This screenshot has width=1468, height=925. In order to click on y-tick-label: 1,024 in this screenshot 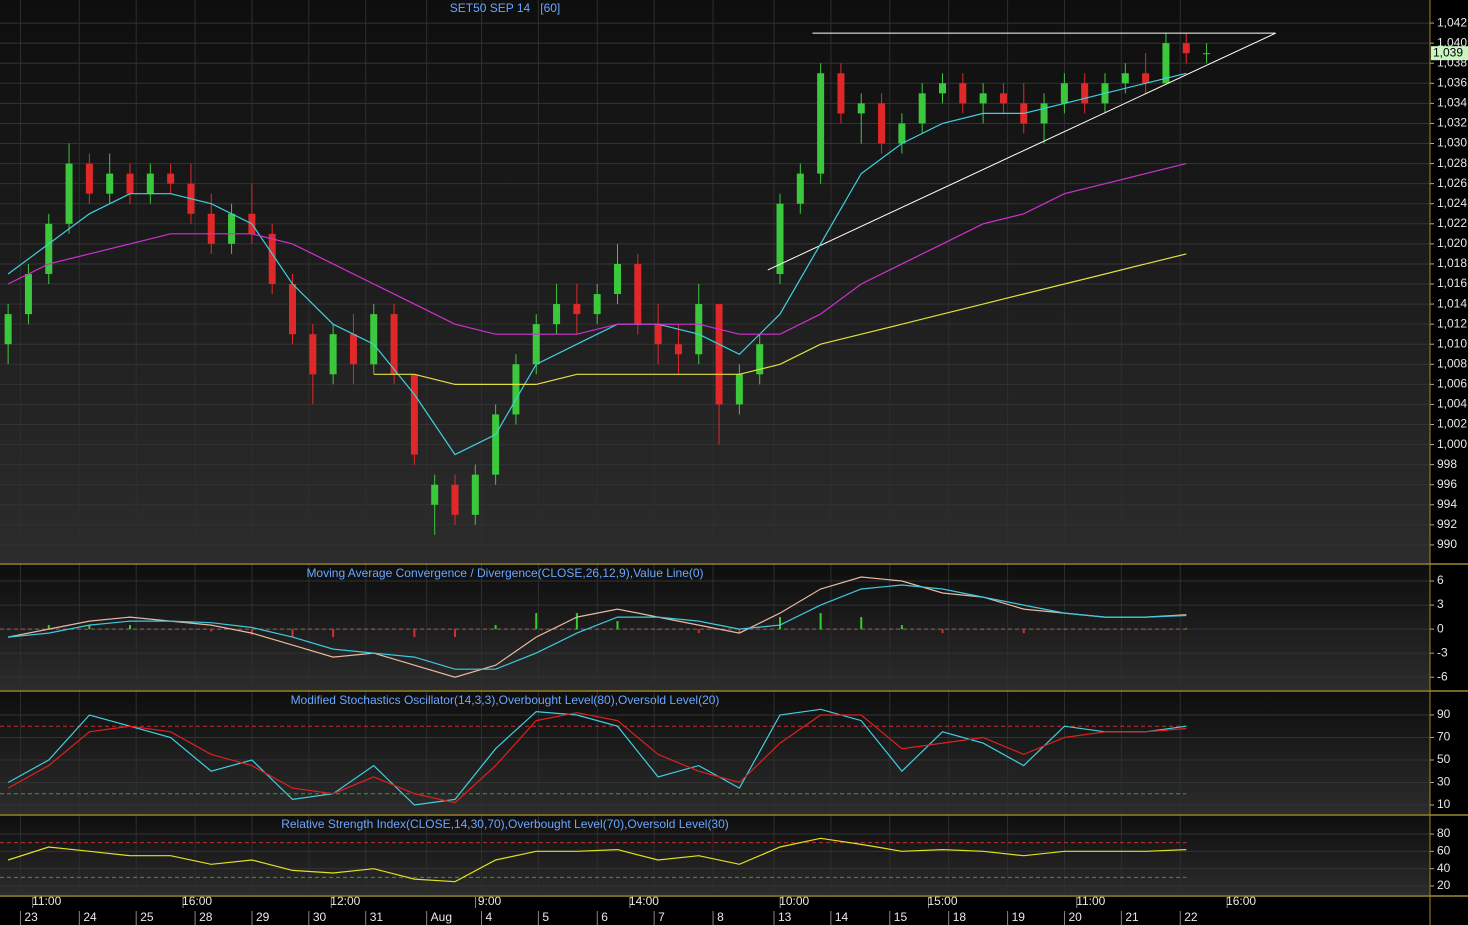, I will do `click(1452, 203)`.